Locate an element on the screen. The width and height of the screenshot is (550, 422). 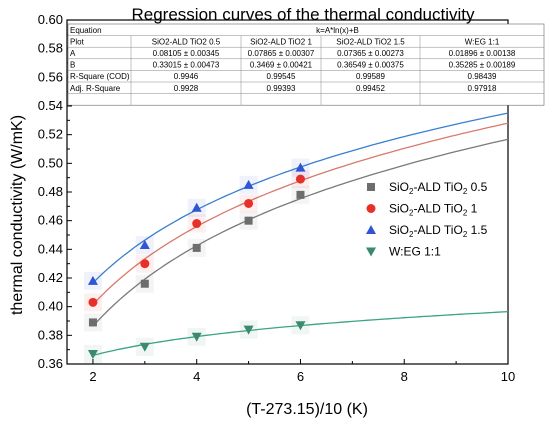
table-cell: 0.01896 ± 0.00138 is located at coordinates (482, 53).